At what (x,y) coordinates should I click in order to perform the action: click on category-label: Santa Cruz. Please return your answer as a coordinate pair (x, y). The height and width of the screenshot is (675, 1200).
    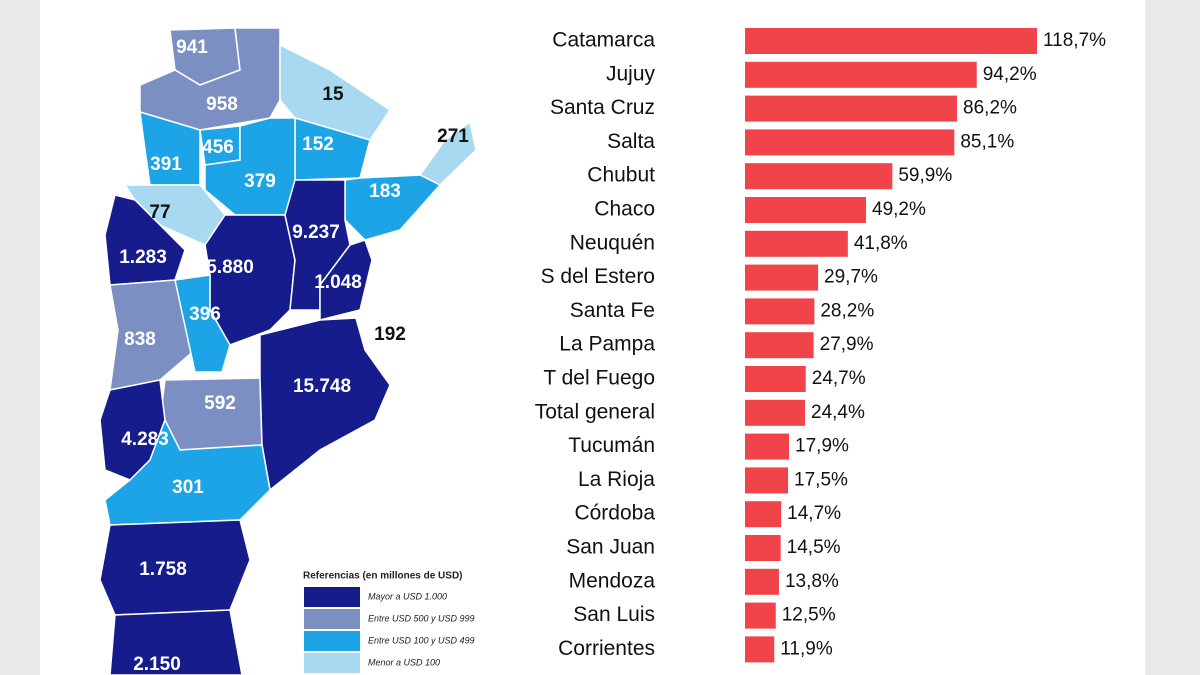
    Looking at the image, I should click on (602, 107).